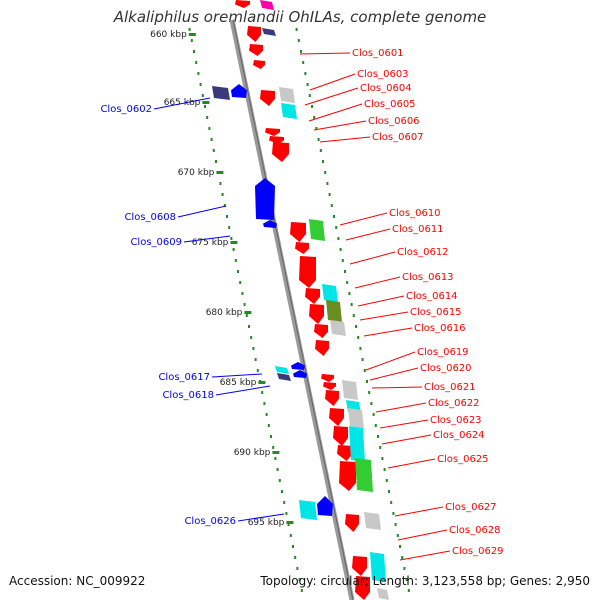 The width and height of the screenshot is (600, 600). Describe the element at coordinates (378, 53) in the screenshot. I see `forward-gene-label: Clos_0601` at that location.